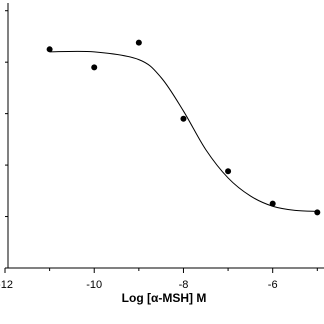  I want to click on x-tick-label: -6, so click(273, 285).